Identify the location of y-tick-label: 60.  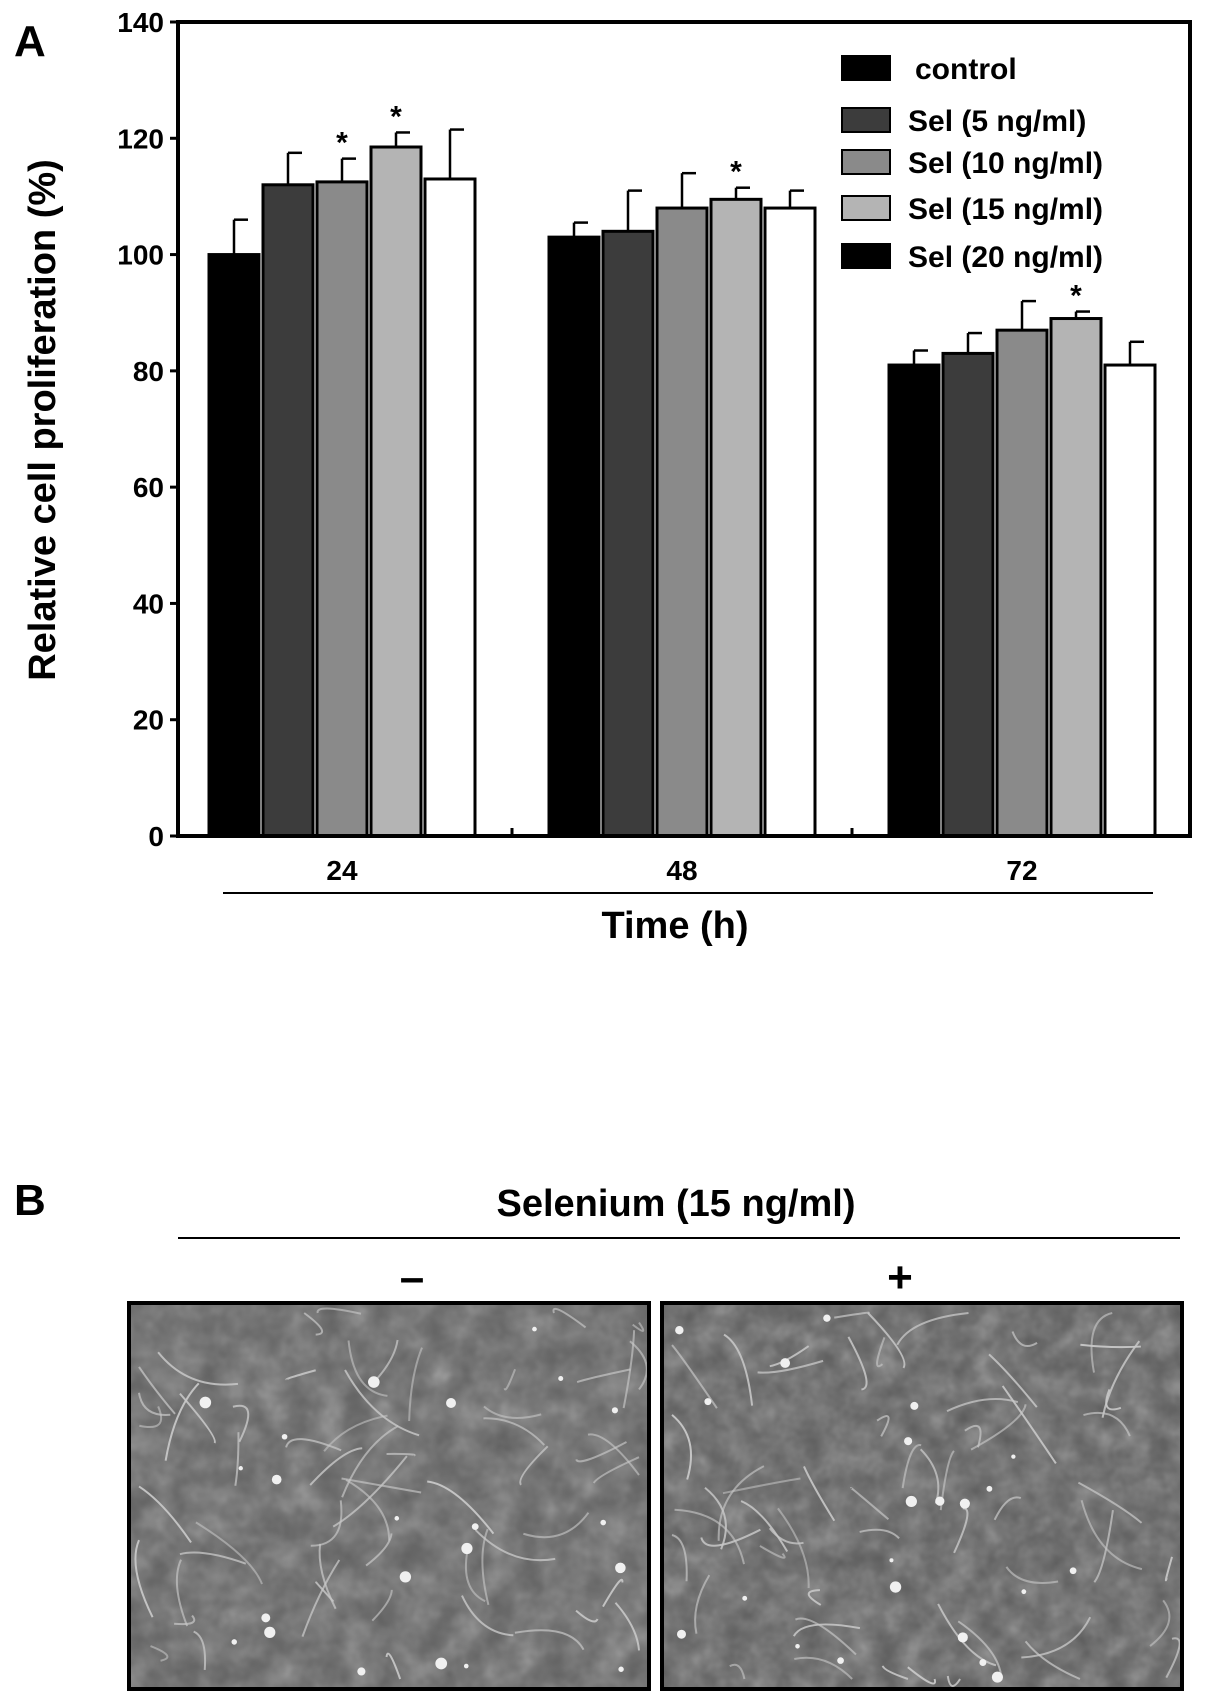
(148, 487).